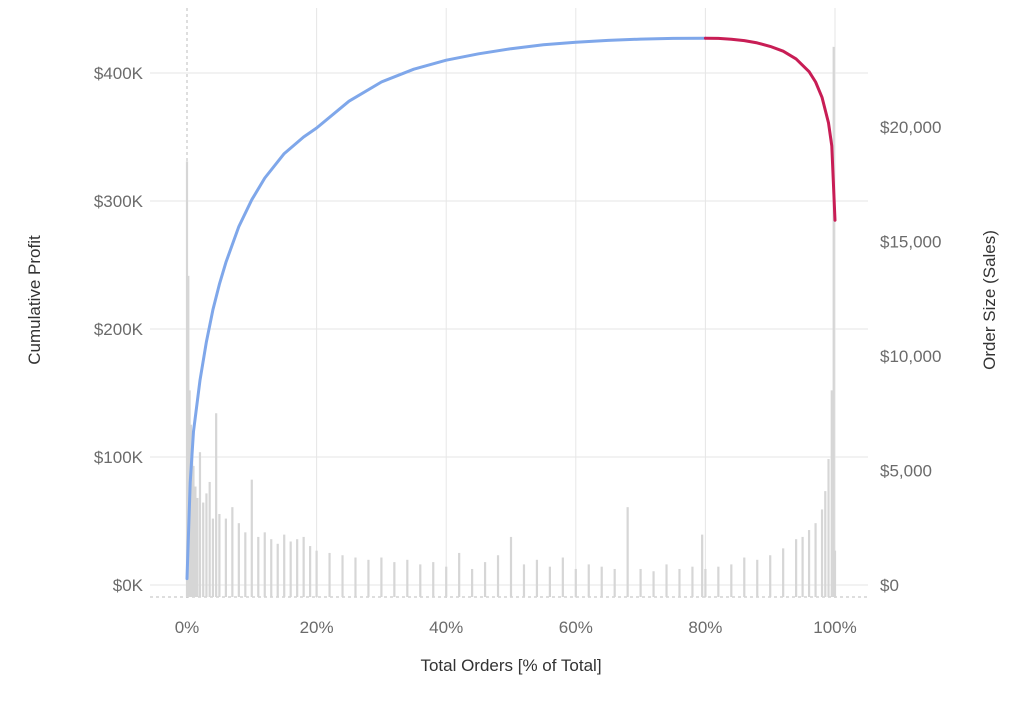 The height and width of the screenshot is (705, 1024). What do you see at coordinates (989, 300) in the screenshot?
I see `right-axis-title: Order Size (Sales)` at bounding box center [989, 300].